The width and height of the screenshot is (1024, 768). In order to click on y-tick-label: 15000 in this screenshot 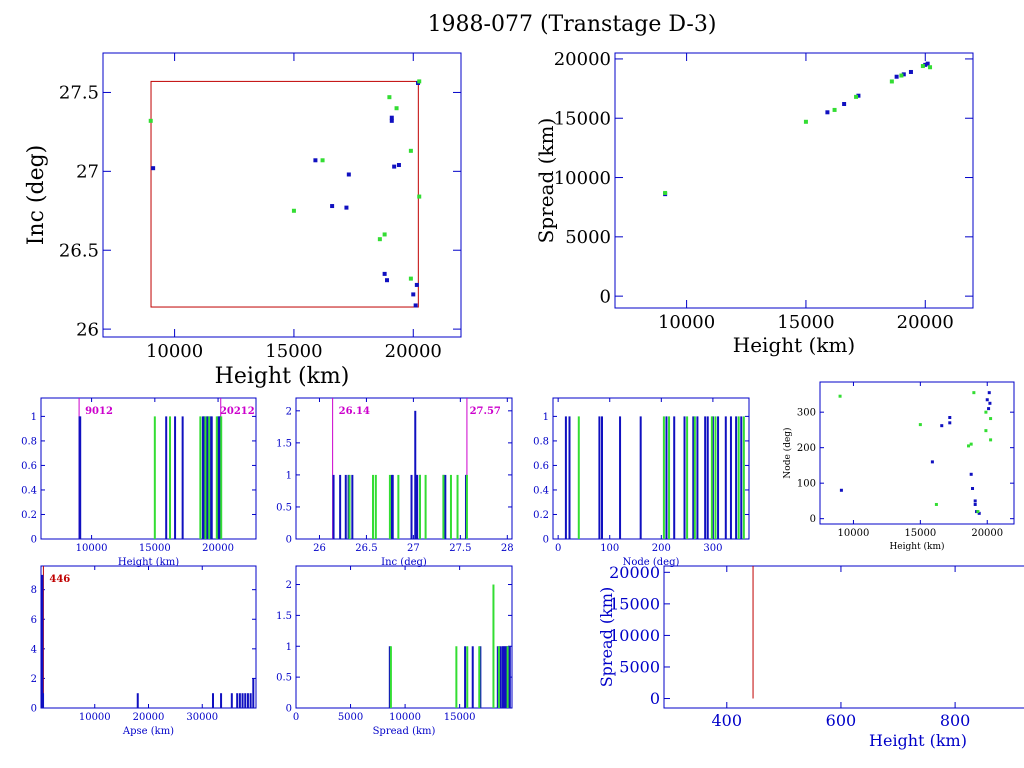, I will do `click(634, 603)`.